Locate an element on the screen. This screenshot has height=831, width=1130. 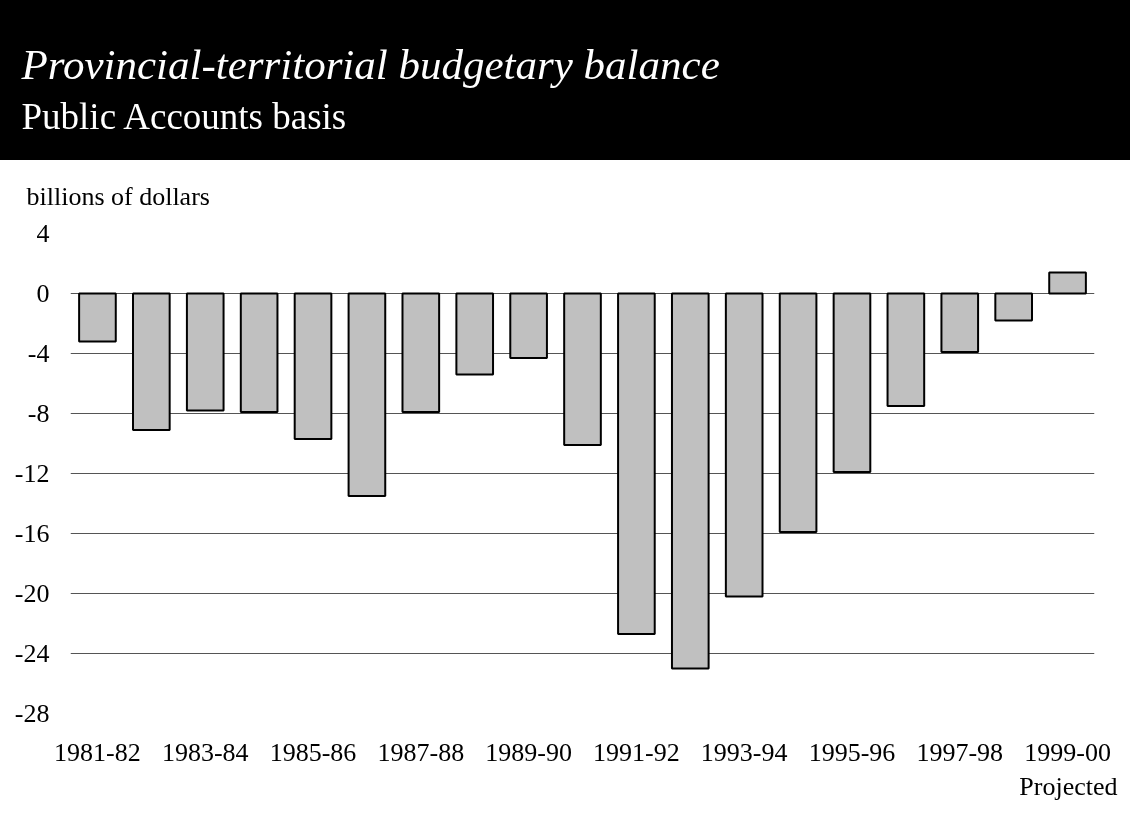
x-tick-label: 1999-00 is located at coordinates (1067, 752).